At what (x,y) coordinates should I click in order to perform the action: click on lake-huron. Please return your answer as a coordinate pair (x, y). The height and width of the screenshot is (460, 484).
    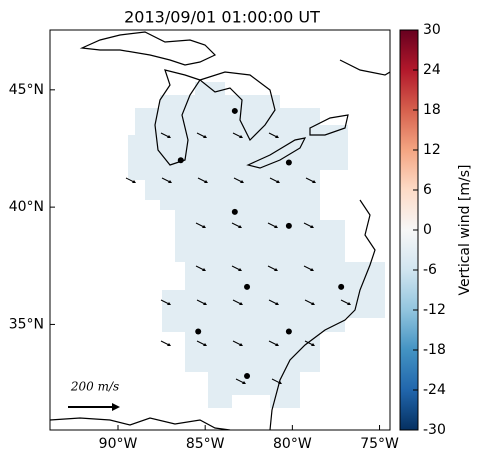
    Looking at the image, I should click on (237, 106).